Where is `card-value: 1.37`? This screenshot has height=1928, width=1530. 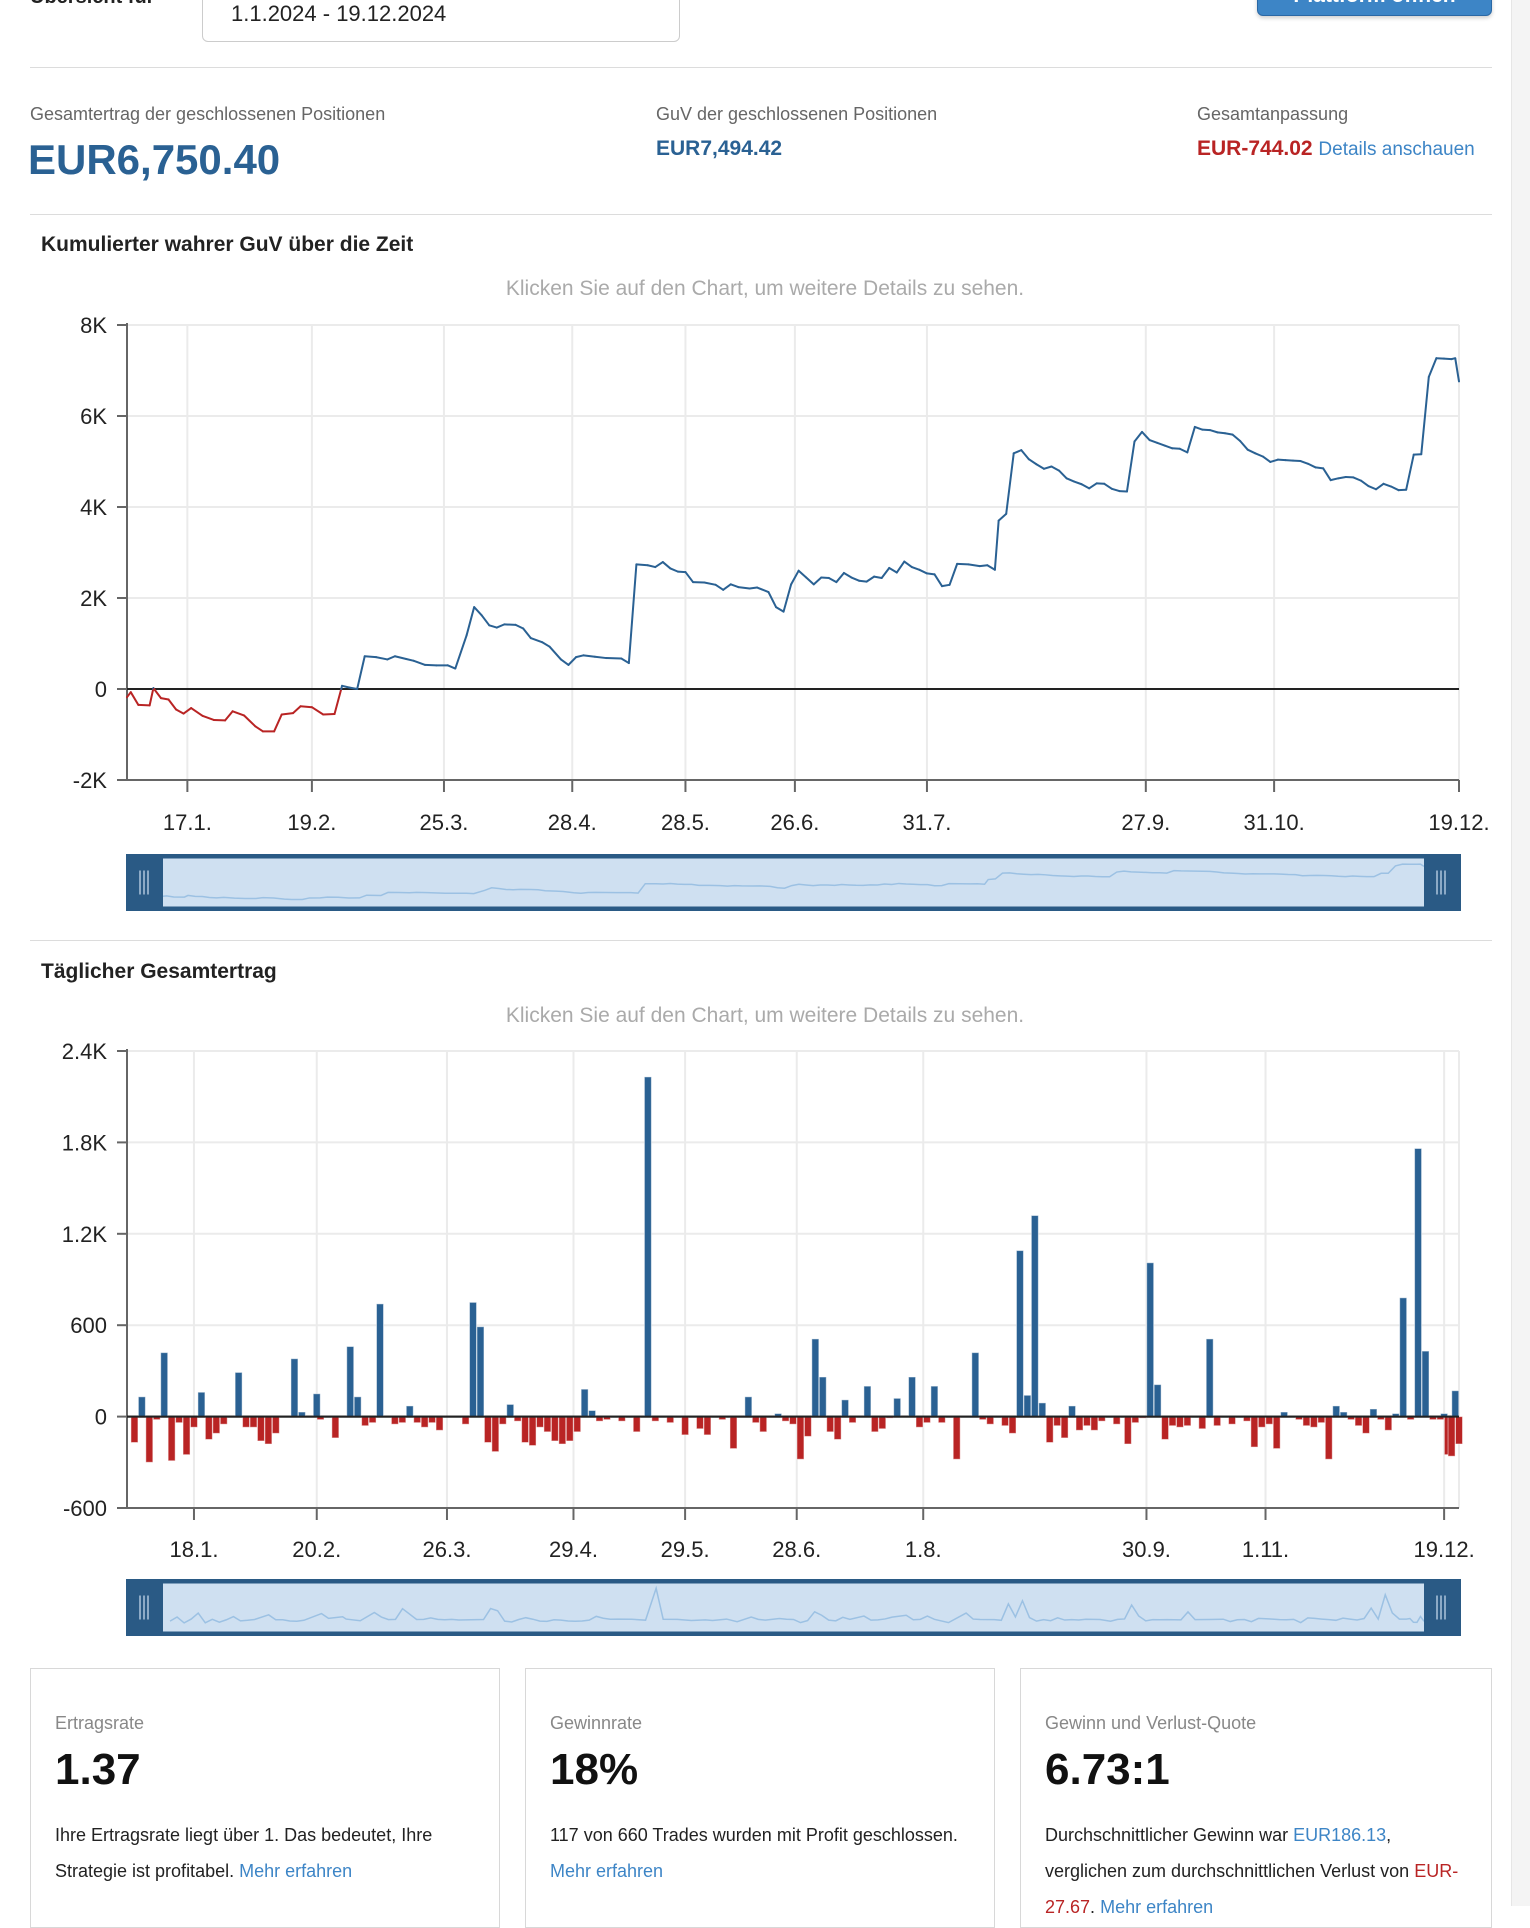
card-value: 1.37 is located at coordinates (98, 1770).